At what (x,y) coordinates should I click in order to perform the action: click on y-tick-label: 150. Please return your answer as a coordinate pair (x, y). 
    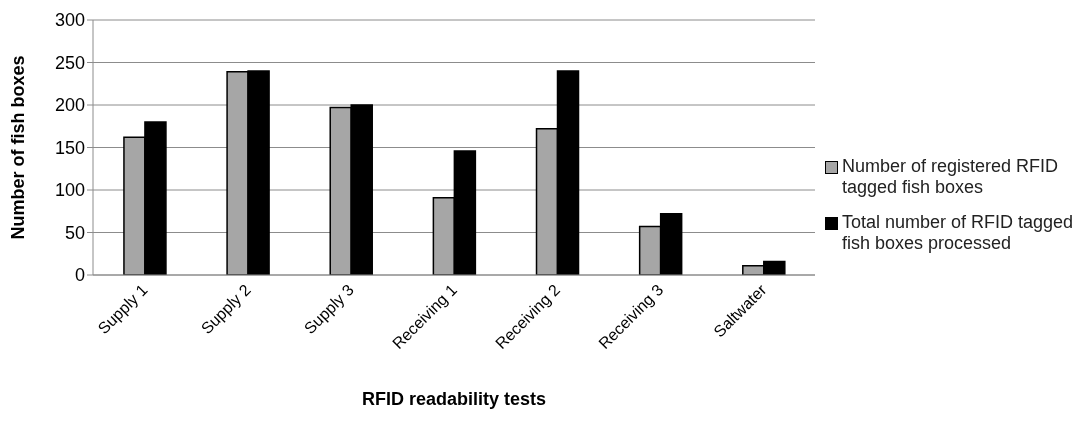
    Looking at the image, I should click on (69, 147).